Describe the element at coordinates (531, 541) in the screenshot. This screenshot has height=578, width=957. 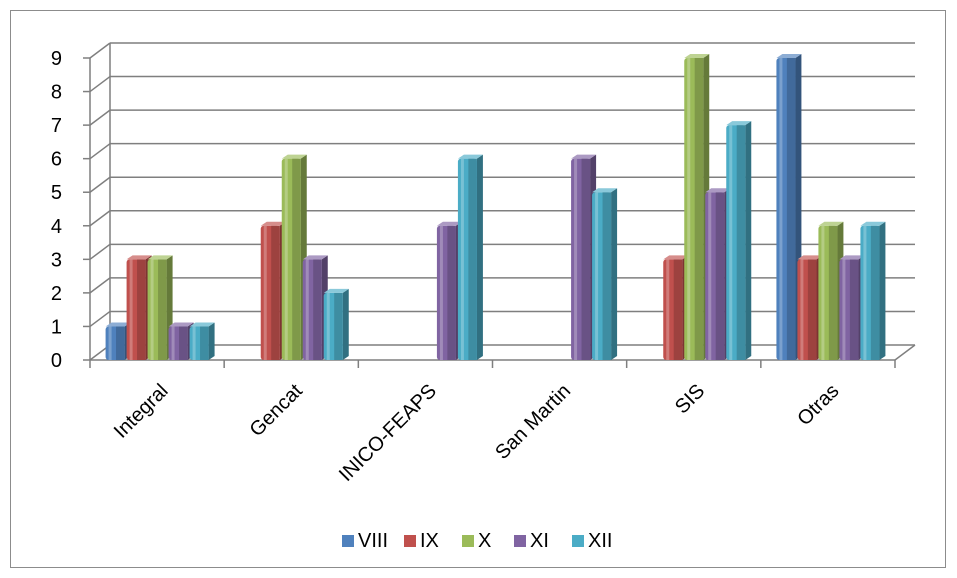
I see `legend-item-XI: XI` at that location.